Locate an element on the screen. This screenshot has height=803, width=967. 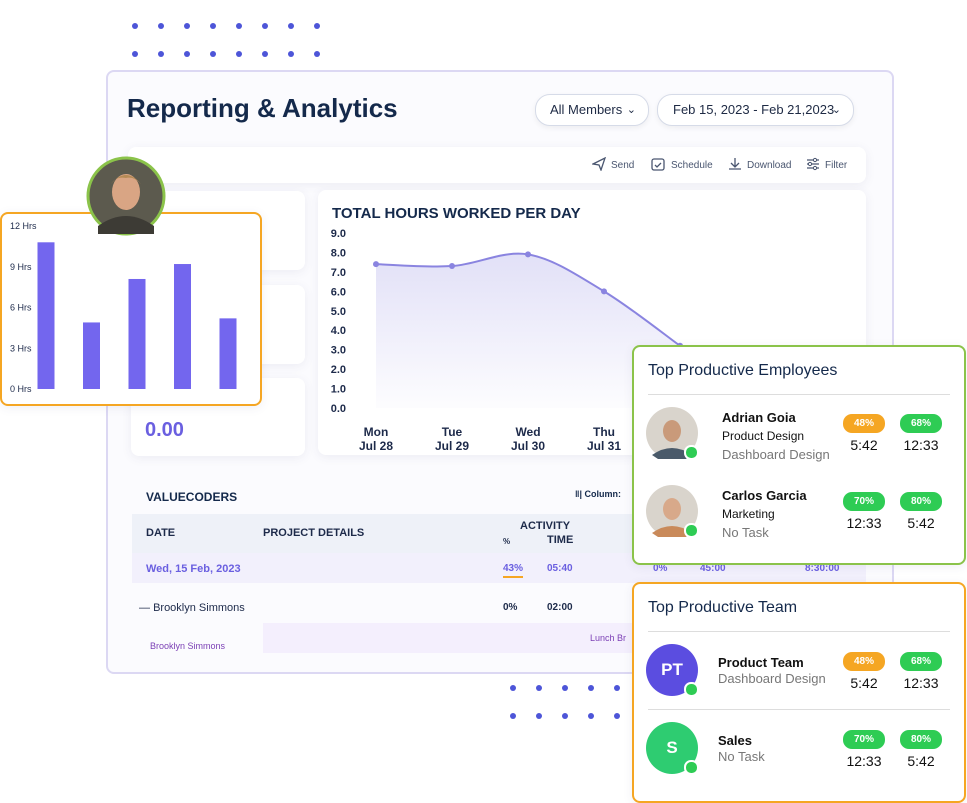
x-tick-date: Jul 31 is located at coordinates (604, 446).